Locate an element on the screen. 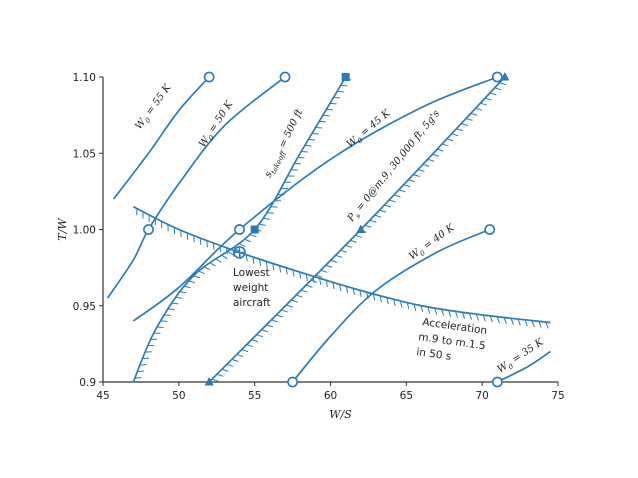 The image size is (638, 478). label-s-takeoff: stakeoff = 500 ft is located at coordinates (285, 143).